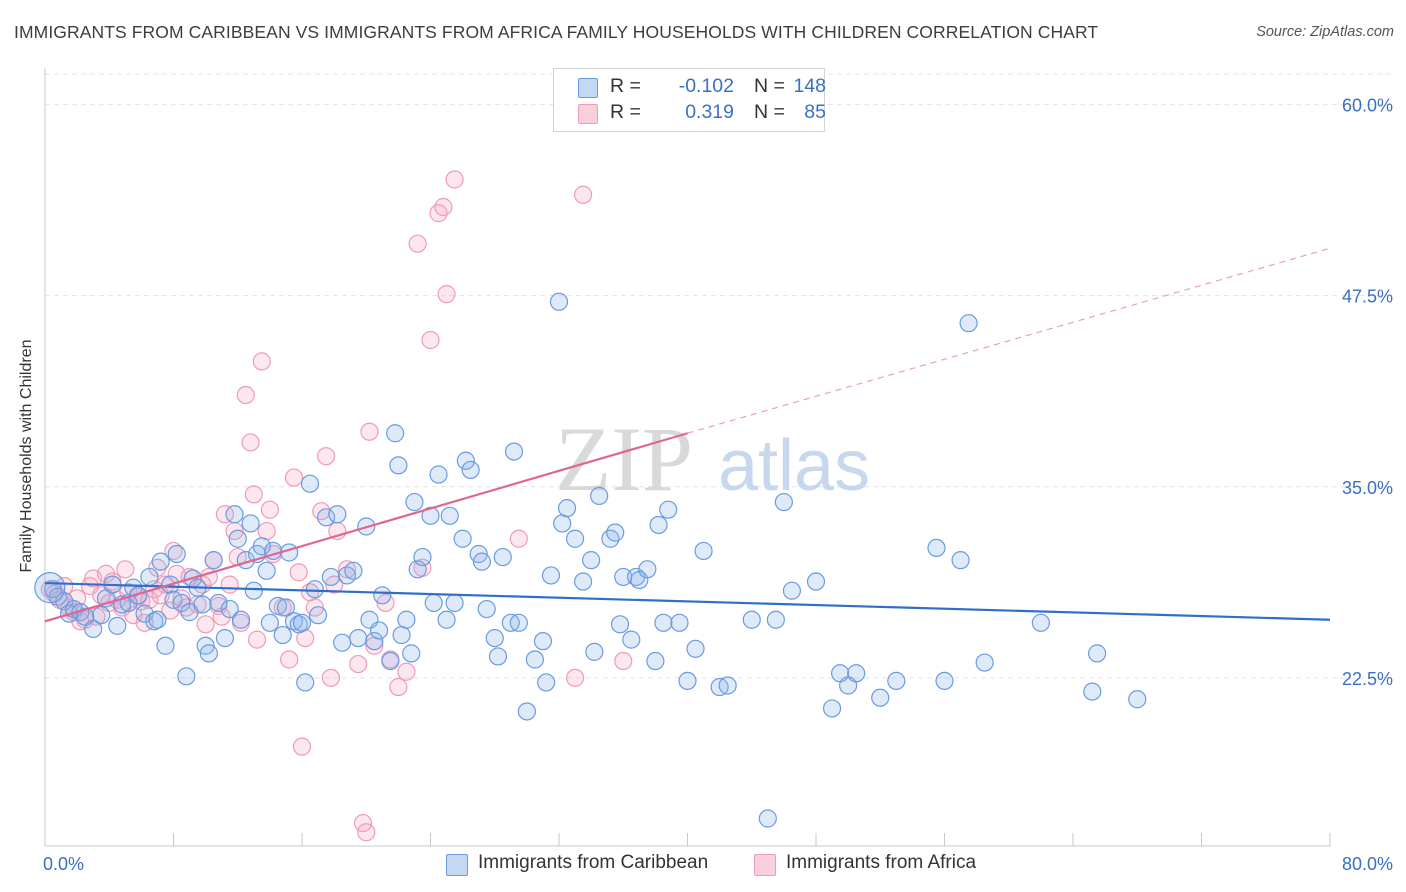  Describe the element at coordinates (1367, 488) in the screenshot. I see `y-tick-label: 35.0%` at that location.